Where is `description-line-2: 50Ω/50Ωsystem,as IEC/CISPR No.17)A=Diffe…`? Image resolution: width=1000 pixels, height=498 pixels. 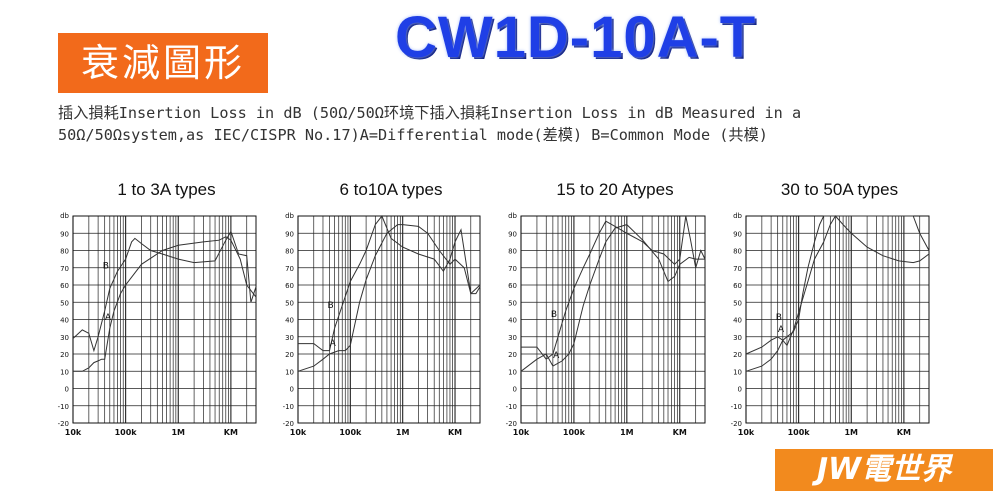
description-line-2: 50Ω/50Ωsystem,as IEC/CISPR No.17)A=Diffe… is located at coordinates (413, 135).